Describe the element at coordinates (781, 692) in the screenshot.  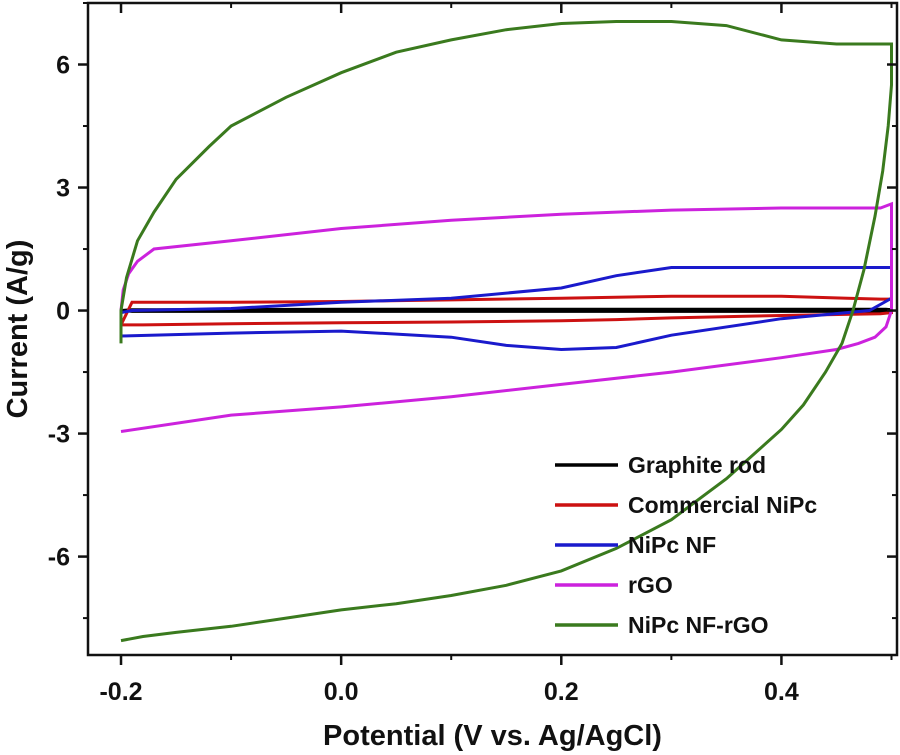
I see `x-tick-label: 0.4` at that location.